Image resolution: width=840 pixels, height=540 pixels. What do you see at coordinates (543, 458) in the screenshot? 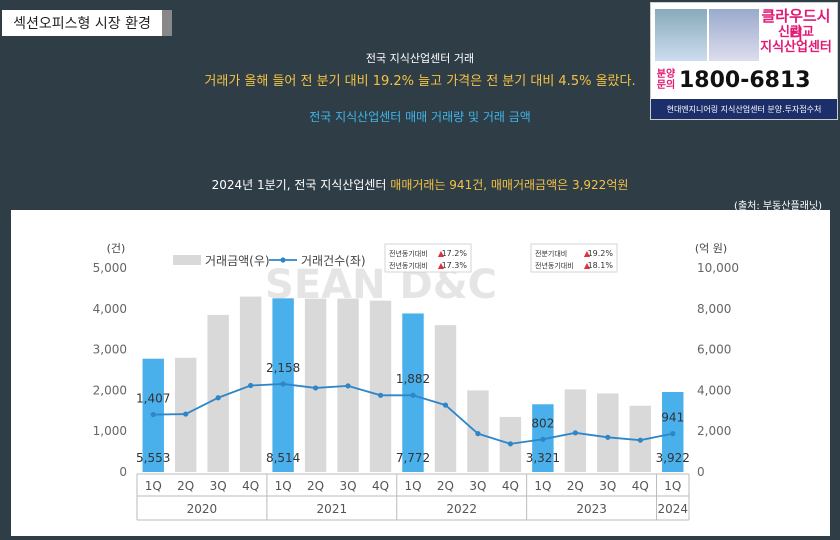
I see `bar-data-label: 3,321` at bounding box center [543, 458].